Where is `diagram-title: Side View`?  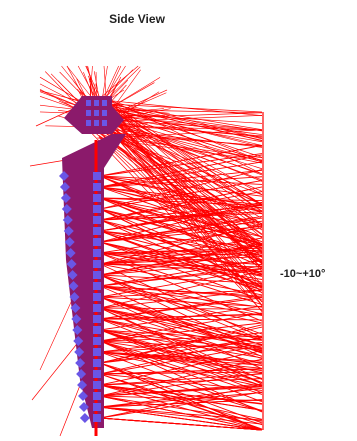 diagram-title: Side View is located at coordinates (137, 19).